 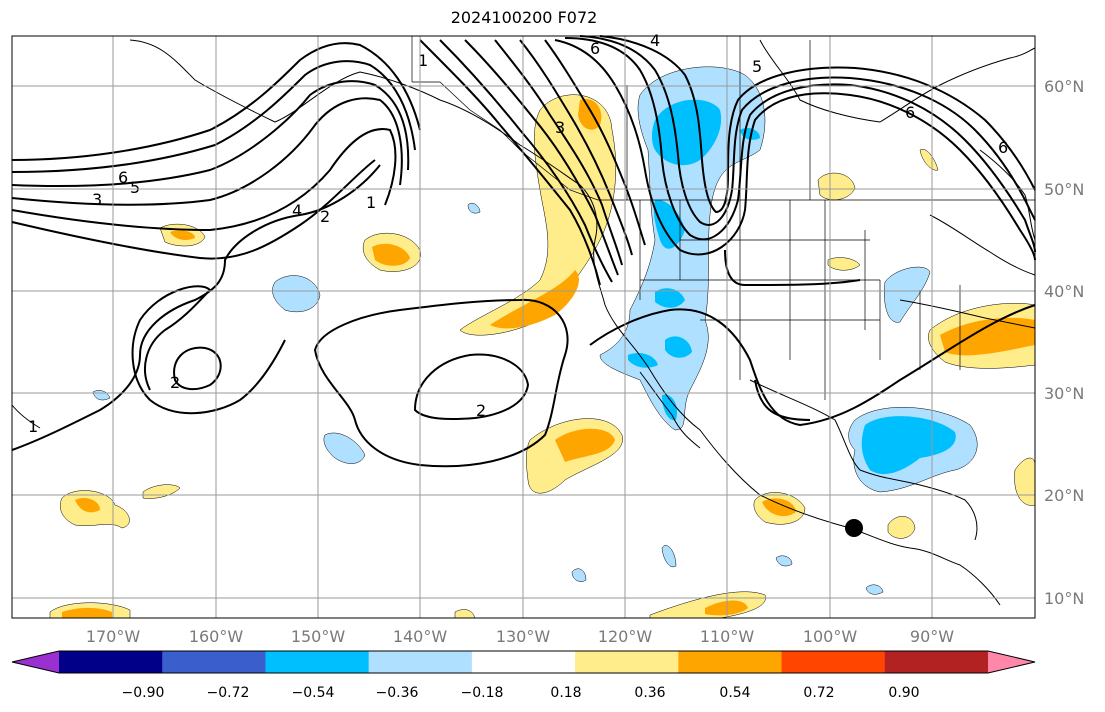 I want to click on lon-label: 160°W, so click(x=216, y=636).